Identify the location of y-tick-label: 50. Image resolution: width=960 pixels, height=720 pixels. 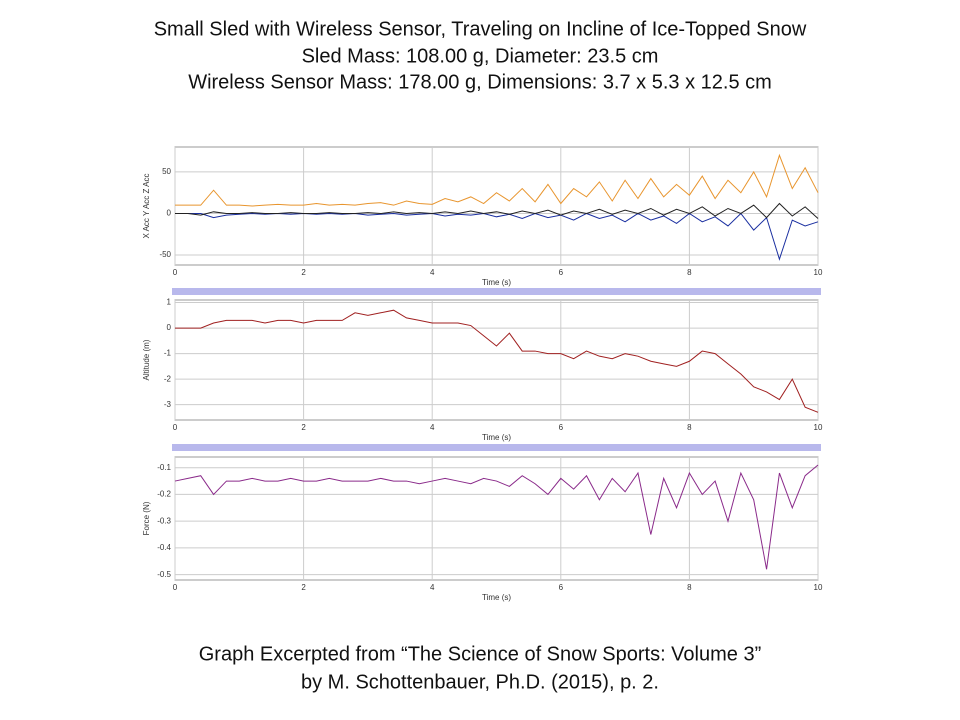
(166, 171).